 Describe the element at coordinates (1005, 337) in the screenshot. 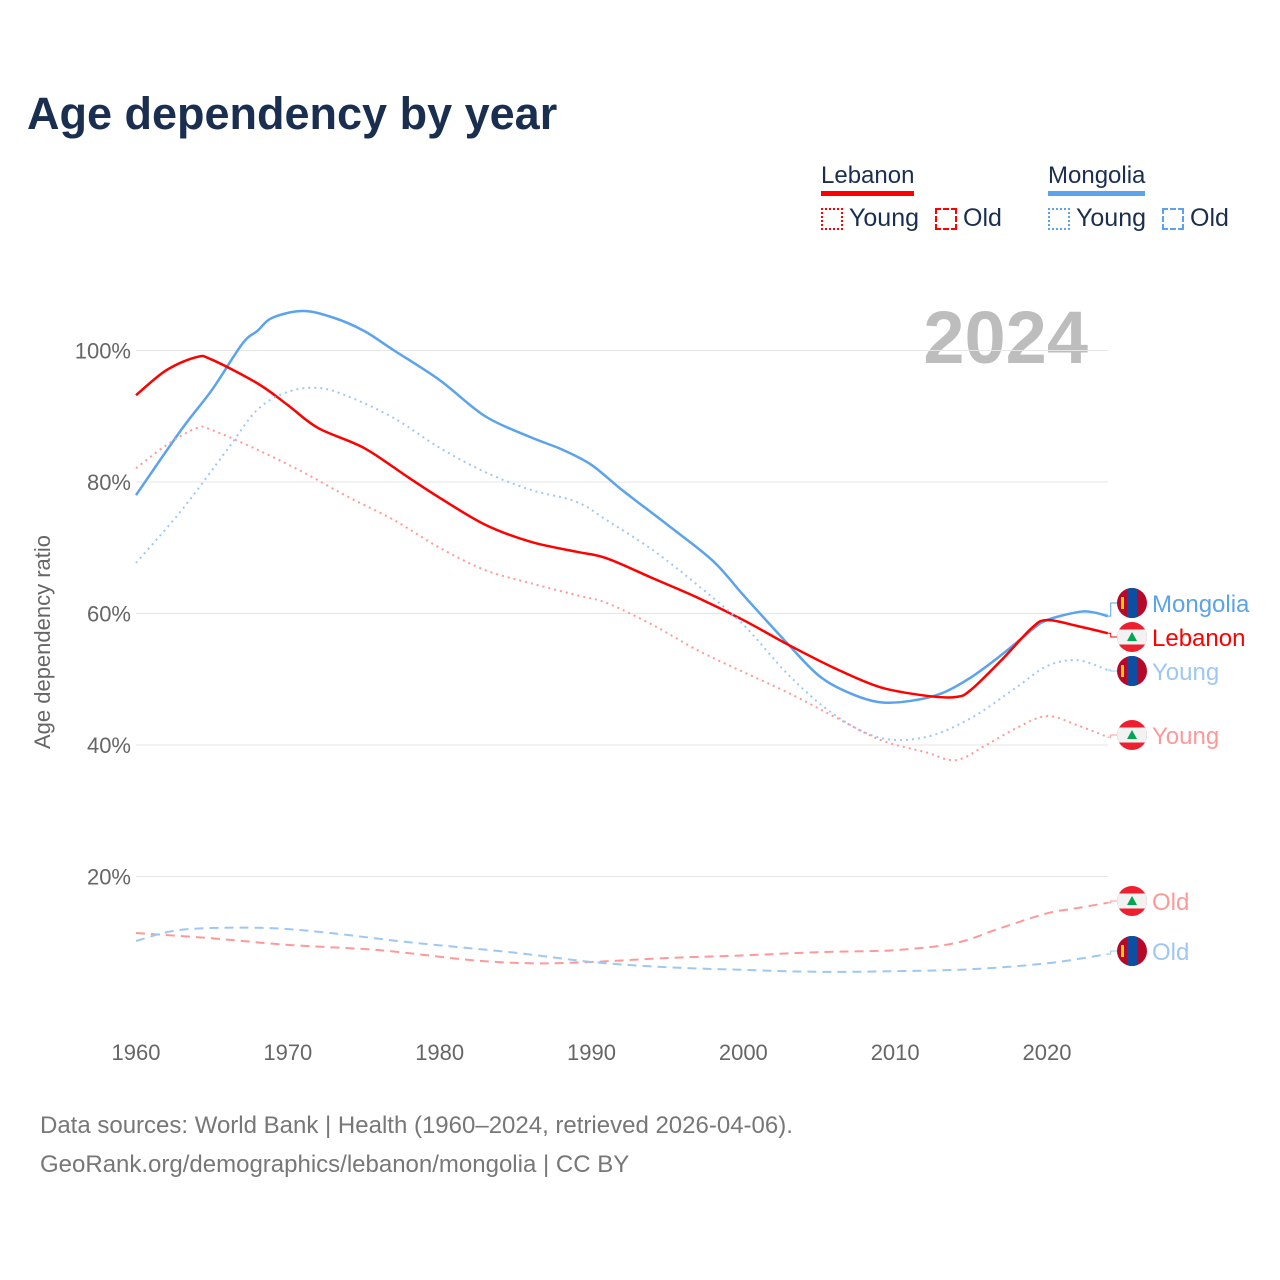

I see `current-year-display: 2024` at that location.